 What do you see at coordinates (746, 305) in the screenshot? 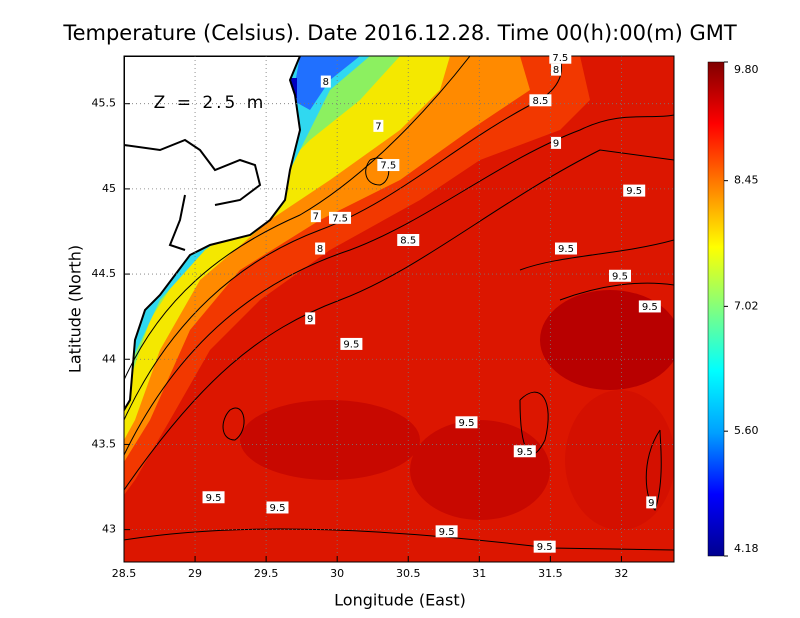
I see `colorbar-tick-label: 7.02` at bounding box center [746, 305].